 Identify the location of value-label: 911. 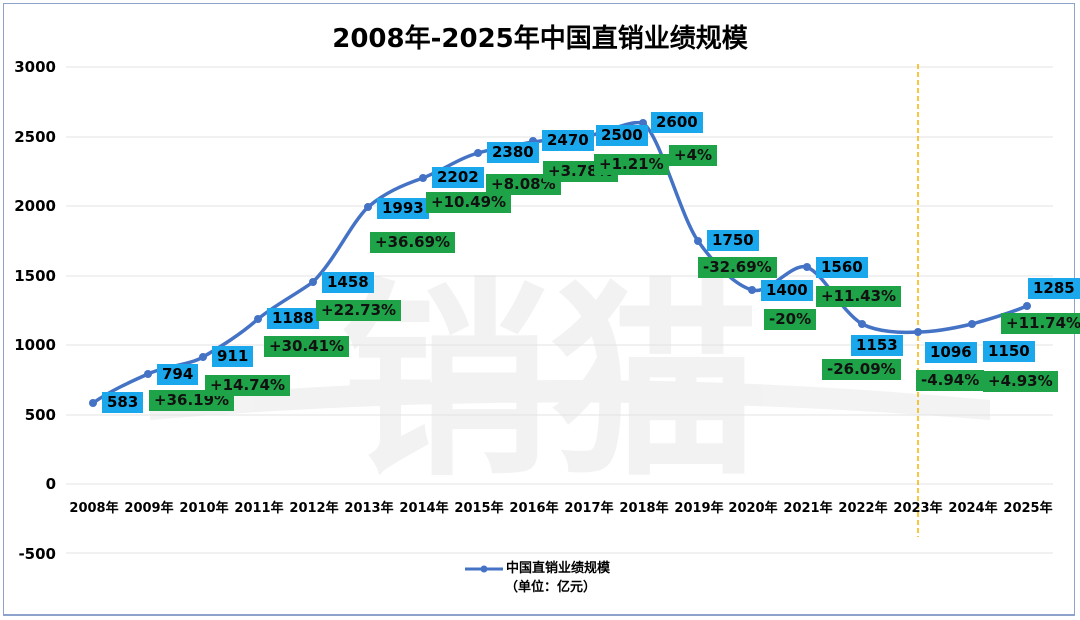
(233, 356).